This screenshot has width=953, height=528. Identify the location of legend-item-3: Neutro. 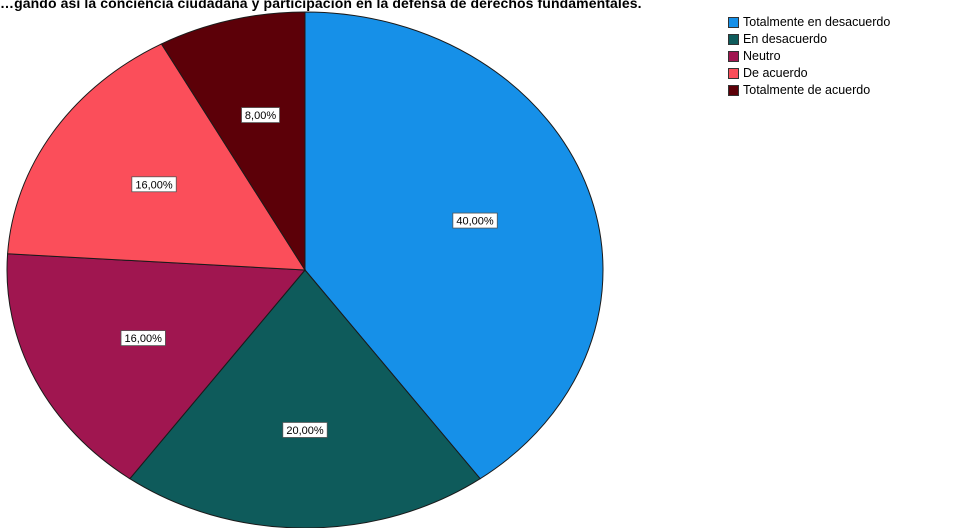
(809, 56).